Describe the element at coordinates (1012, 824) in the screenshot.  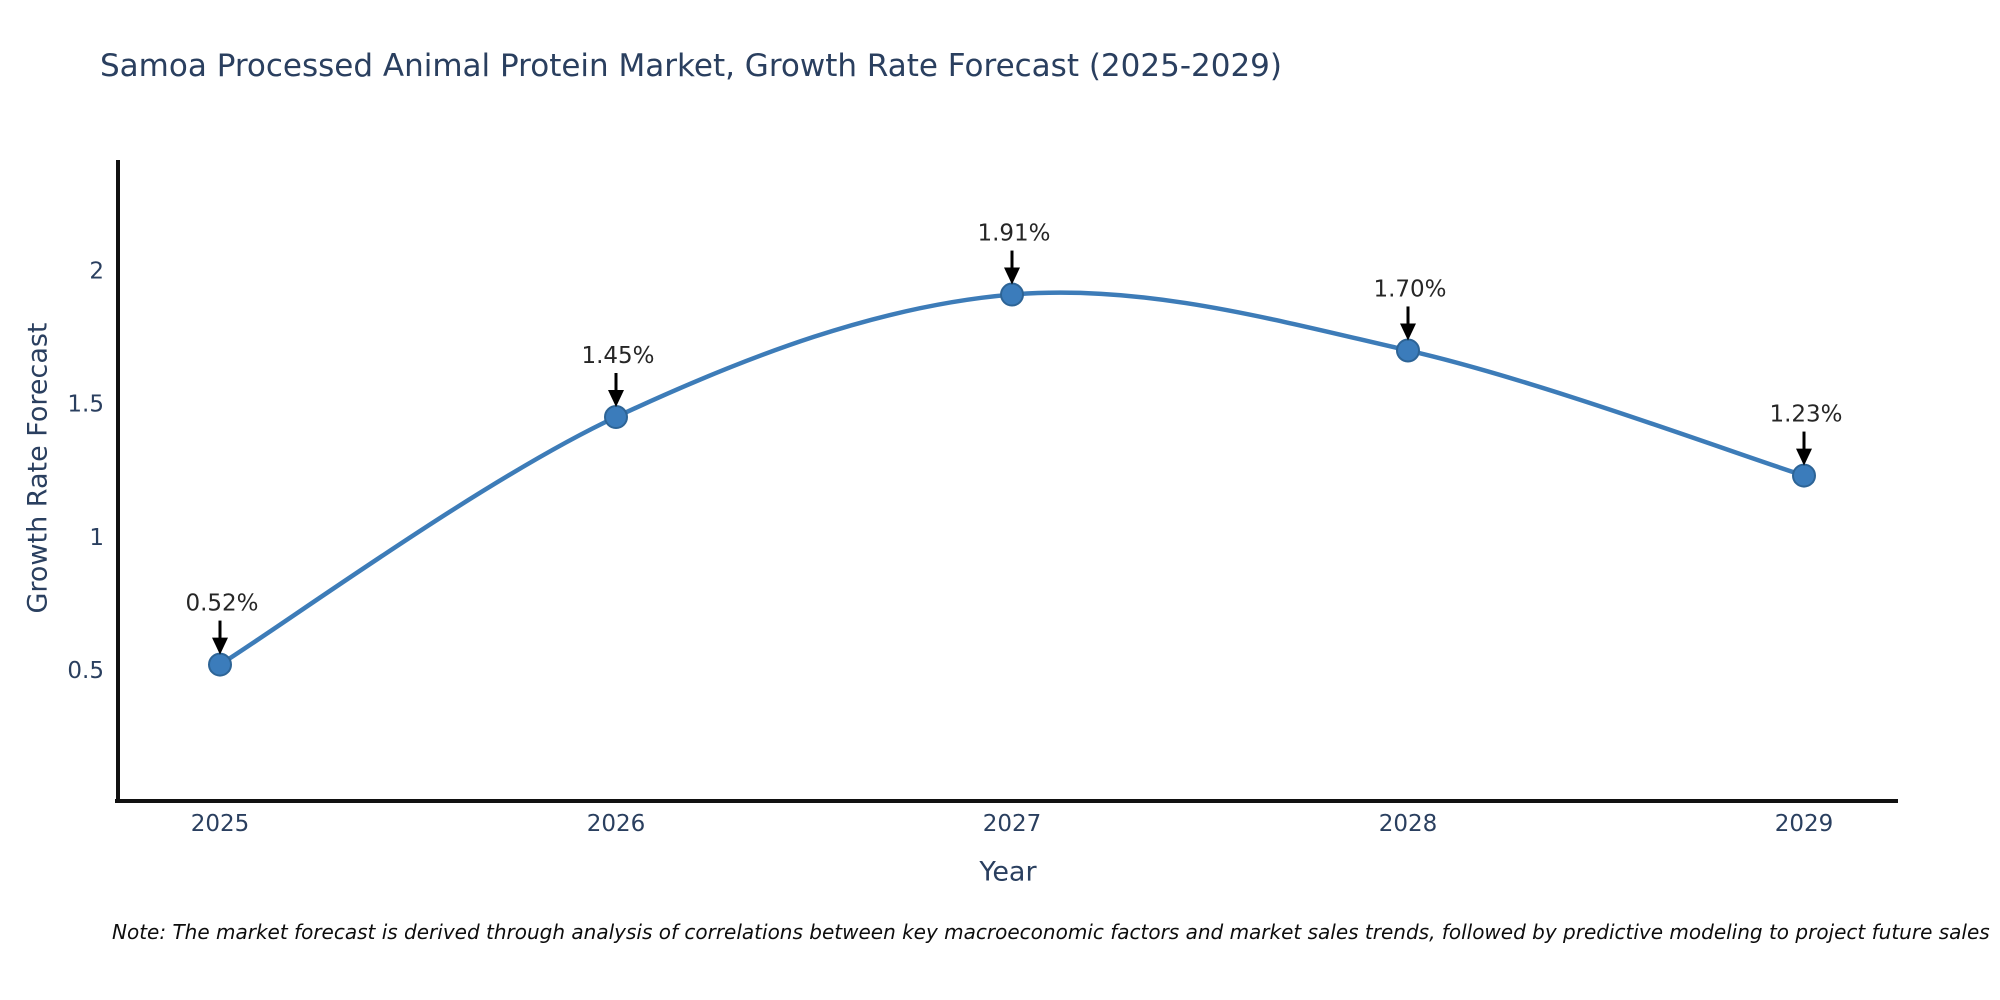
I see `x-tick-label: 2027` at that location.